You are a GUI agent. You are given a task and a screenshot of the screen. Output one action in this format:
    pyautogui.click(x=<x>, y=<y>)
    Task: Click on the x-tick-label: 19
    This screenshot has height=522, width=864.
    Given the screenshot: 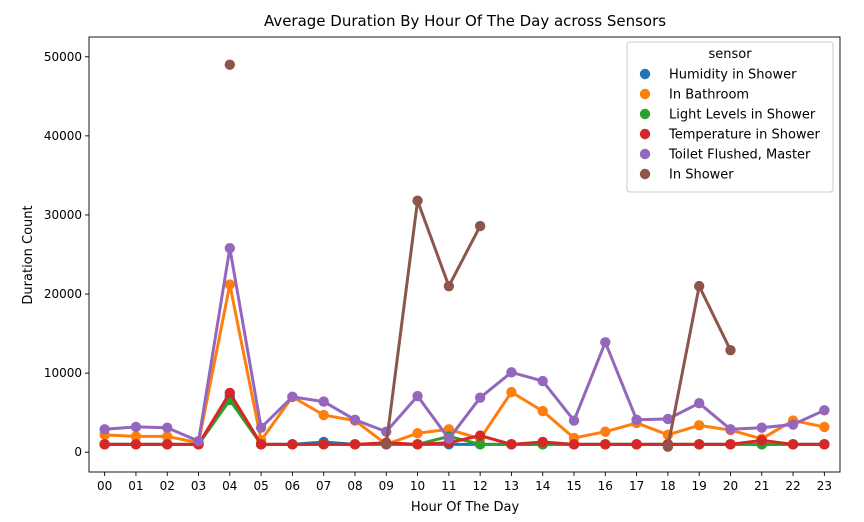 What is the action you would take?
    pyautogui.click(x=699, y=486)
    